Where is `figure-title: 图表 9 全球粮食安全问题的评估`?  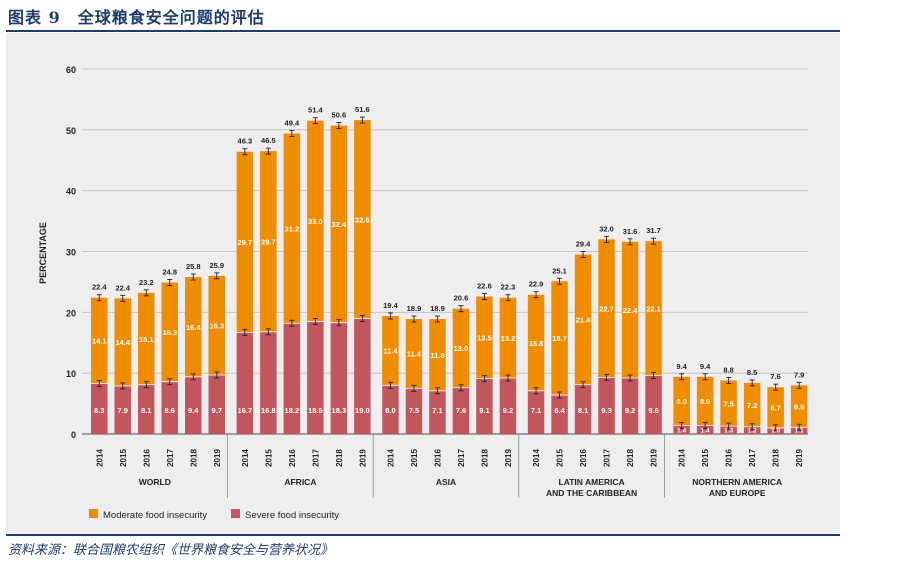 figure-title: 图表 9 全球粮食安全问题的评估 is located at coordinates (136, 17).